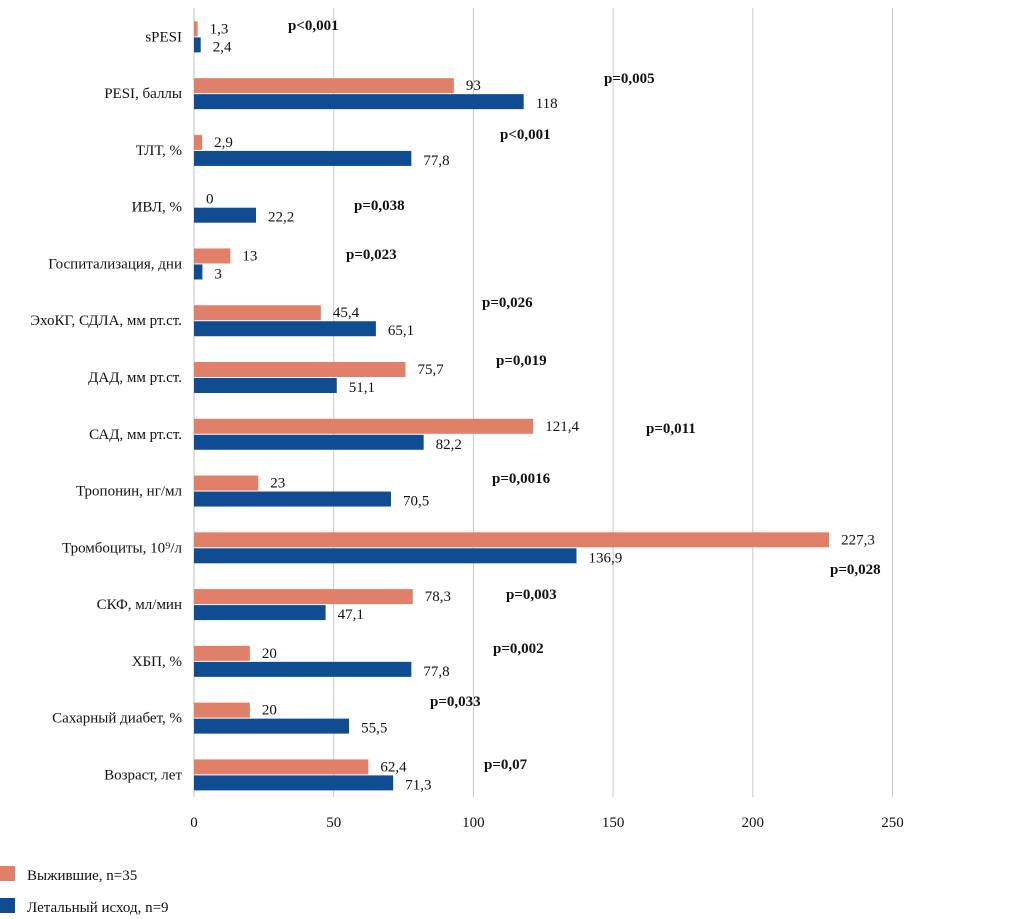 Image resolution: width=1031 pixels, height=919 pixels. I want to click on data-label-survivors: 121,4, so click(562, 427).